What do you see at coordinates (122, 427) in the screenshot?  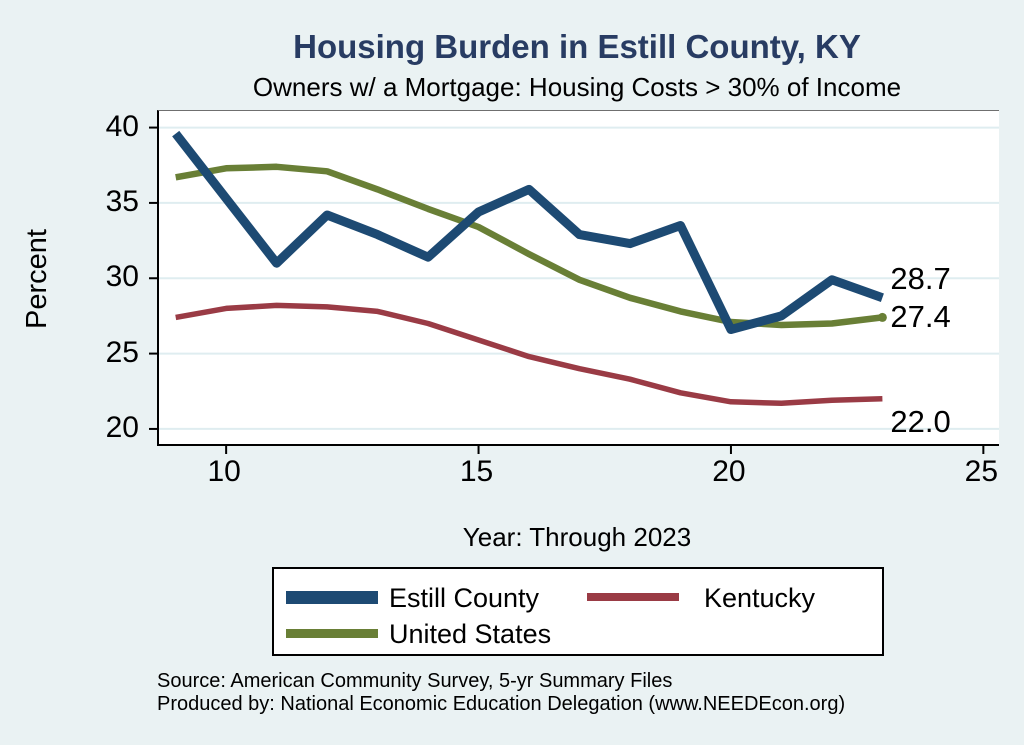 I see `y-tick-label: 20` at bounding box center [122, 427].